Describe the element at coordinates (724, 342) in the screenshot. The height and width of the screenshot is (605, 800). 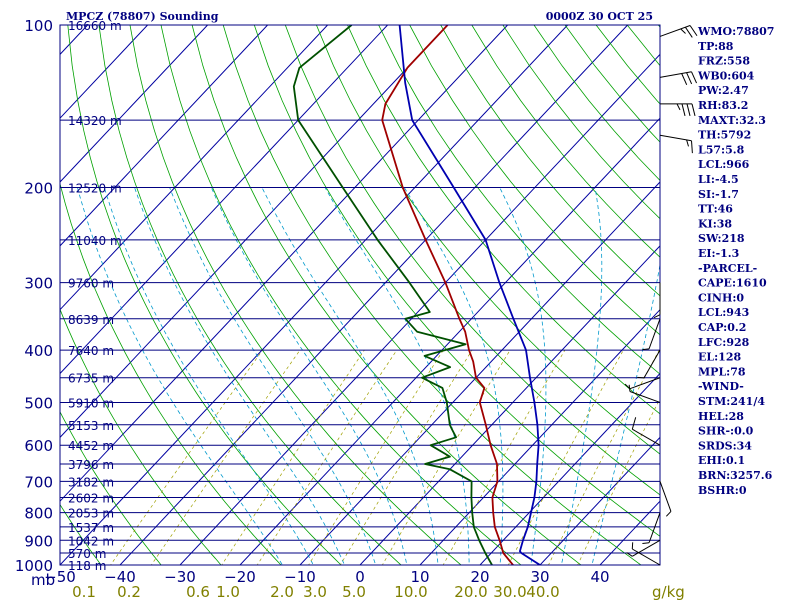
I see `index-value: LFC:928` at that location.